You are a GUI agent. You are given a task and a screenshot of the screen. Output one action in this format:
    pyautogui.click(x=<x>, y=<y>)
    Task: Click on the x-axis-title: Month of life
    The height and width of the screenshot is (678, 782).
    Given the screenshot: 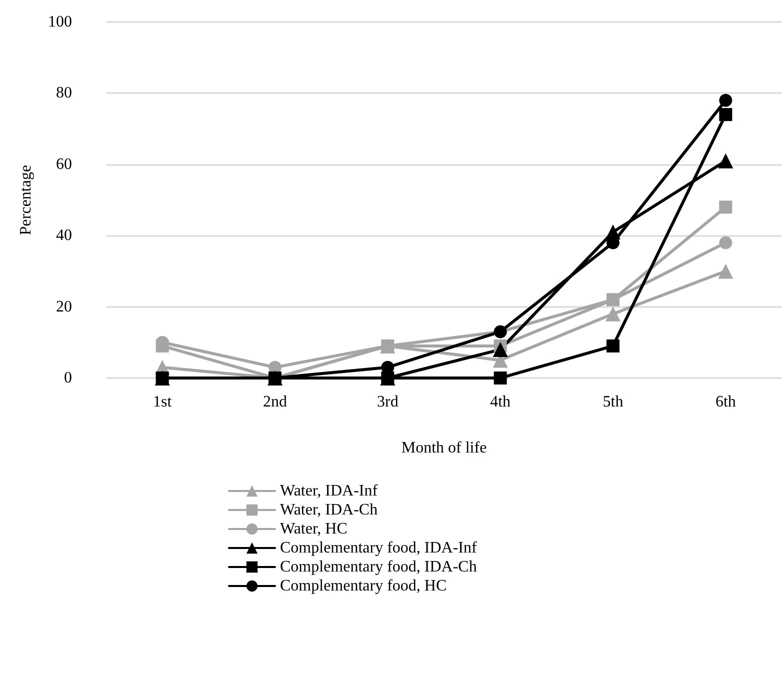 What is the action you would take?
    pyautogui.click(x=444, y=448)
    